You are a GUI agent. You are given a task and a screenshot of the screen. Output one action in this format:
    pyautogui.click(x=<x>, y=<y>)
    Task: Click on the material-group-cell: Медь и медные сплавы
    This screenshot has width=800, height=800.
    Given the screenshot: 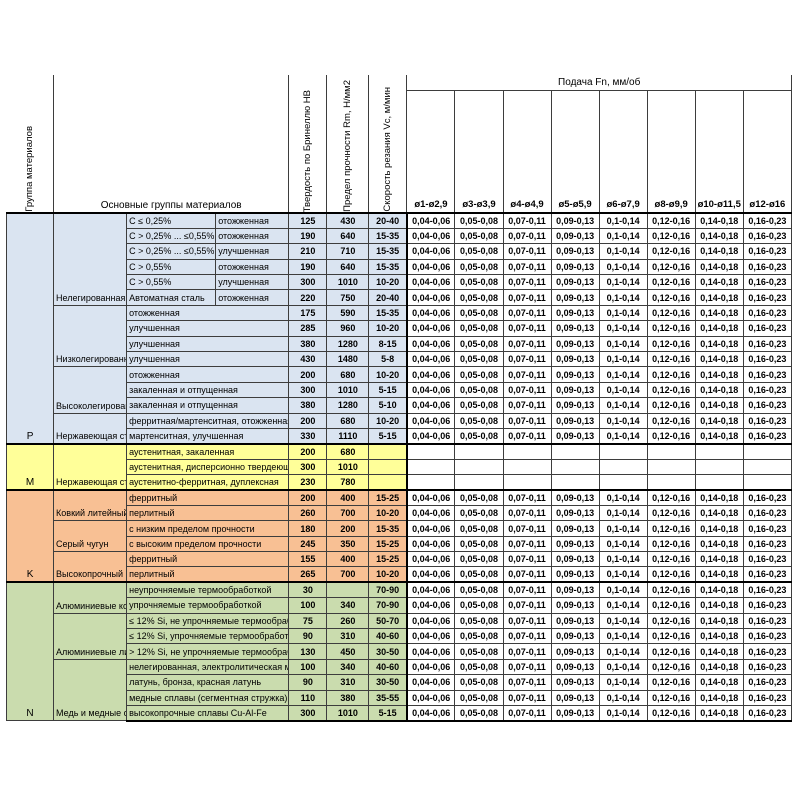 What is the action you would take?
    pyautogui.click(x=90, y=690)
    